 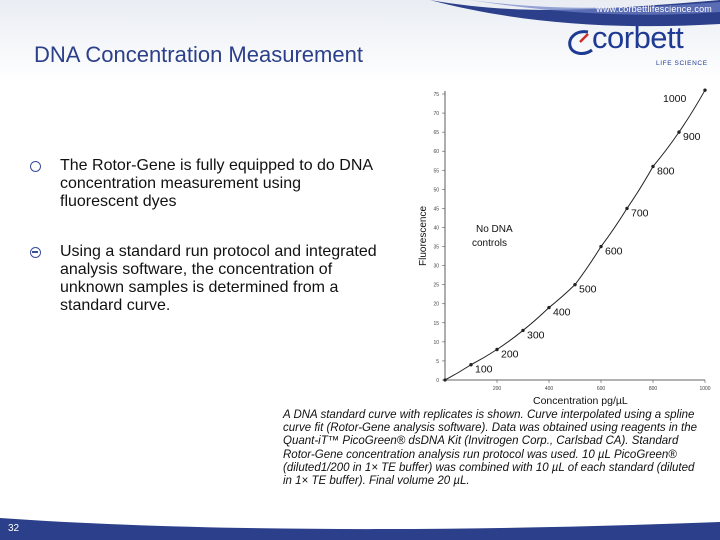 What do you see at coordinates (704, 389) in the screenshot?
I see `x-tick-label: 1000` at bounding box center [704, 389].